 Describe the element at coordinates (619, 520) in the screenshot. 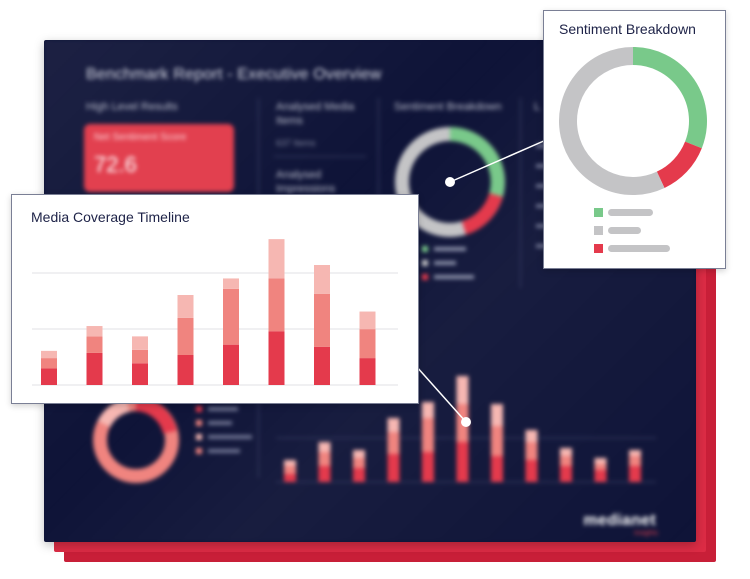

I see `medianet-logo: medianet` at that location.